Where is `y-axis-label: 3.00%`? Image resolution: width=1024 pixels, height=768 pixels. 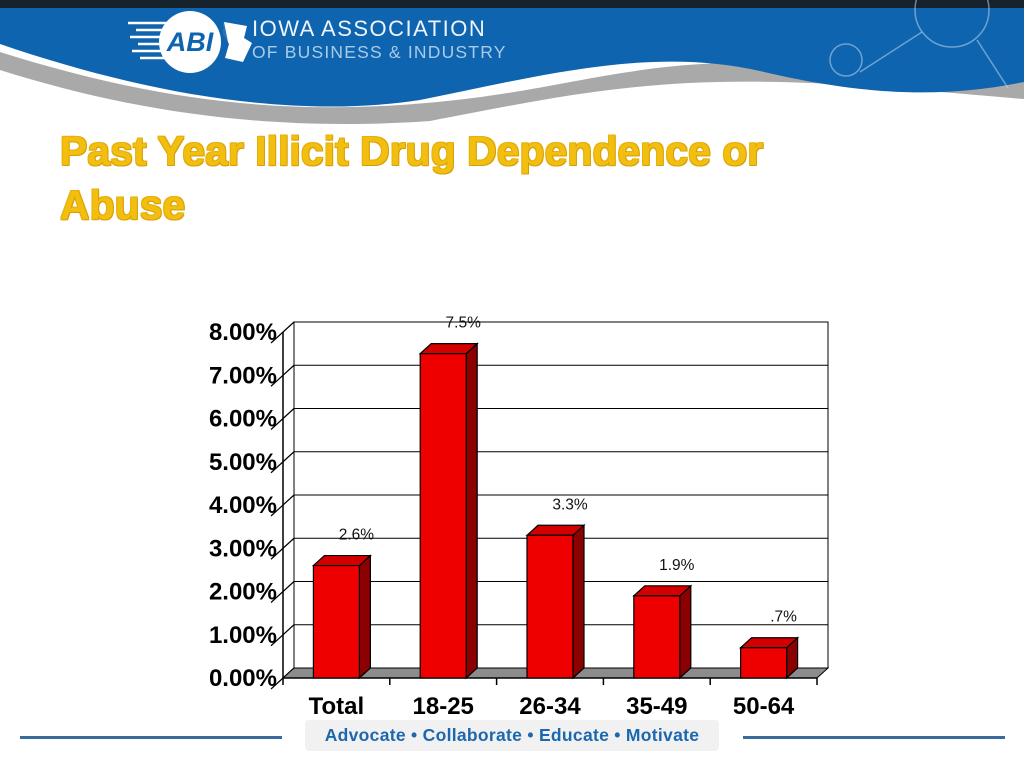 y-axis-label: 3.00% is located at coordinates (243, 548).